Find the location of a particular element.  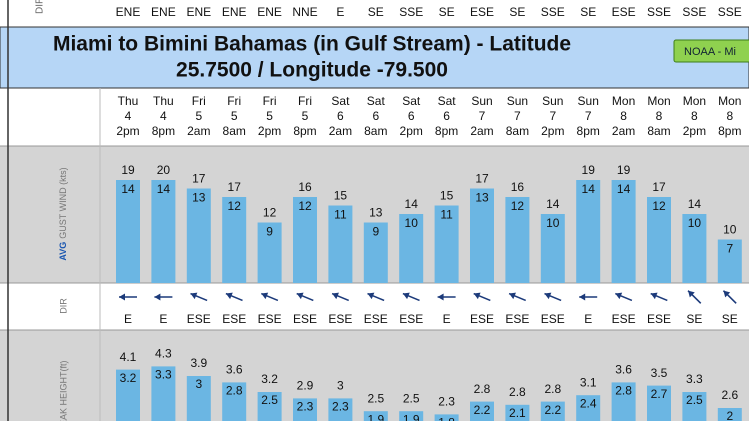

noaa-button is located at coordinates (711, 51).